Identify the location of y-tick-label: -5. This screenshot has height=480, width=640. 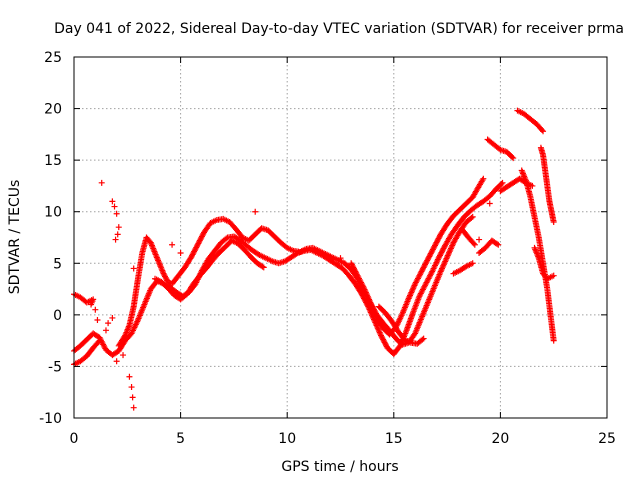
(55, 367).